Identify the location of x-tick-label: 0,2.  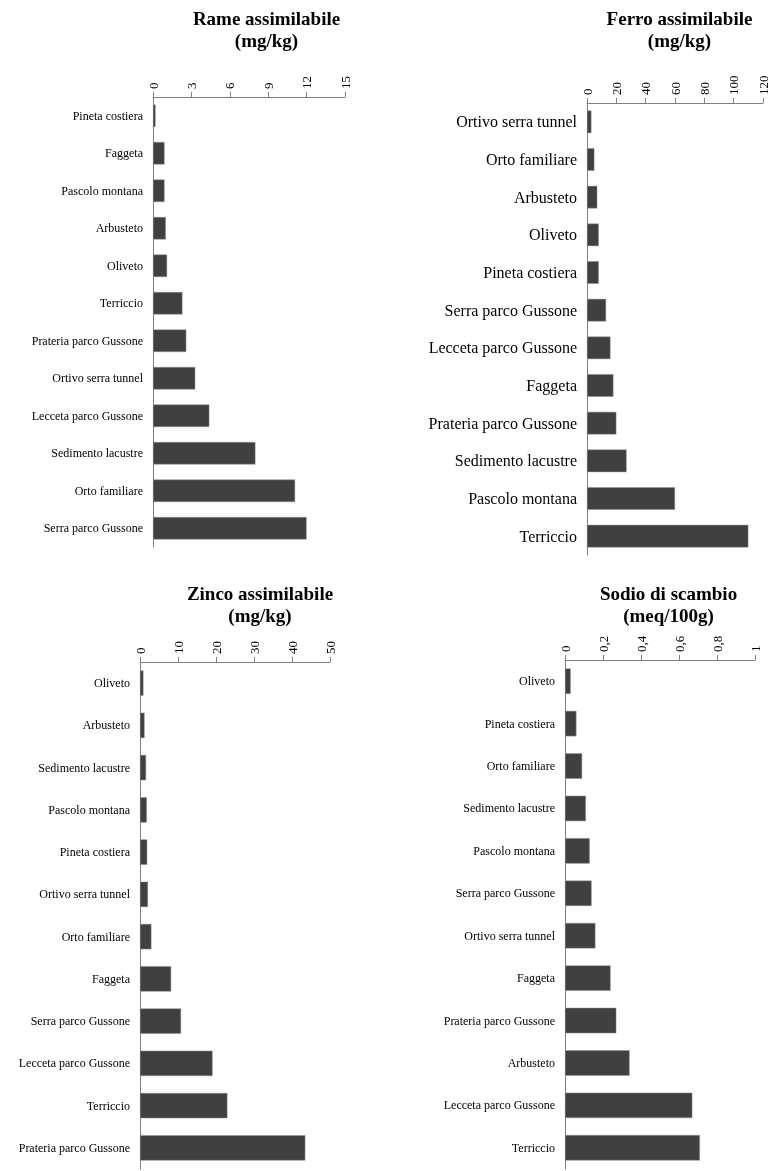
(603, 643).